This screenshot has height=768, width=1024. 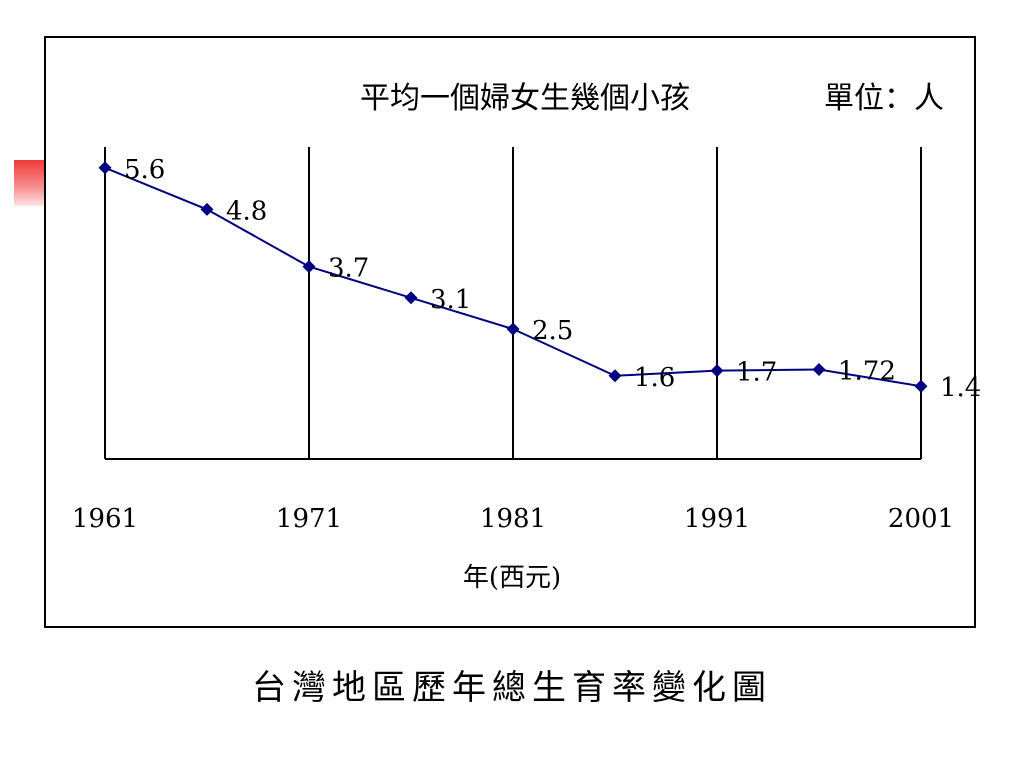 I want to click on chart-title: 平均一個婦女生幾個小孩, so click(x=525, y=98).